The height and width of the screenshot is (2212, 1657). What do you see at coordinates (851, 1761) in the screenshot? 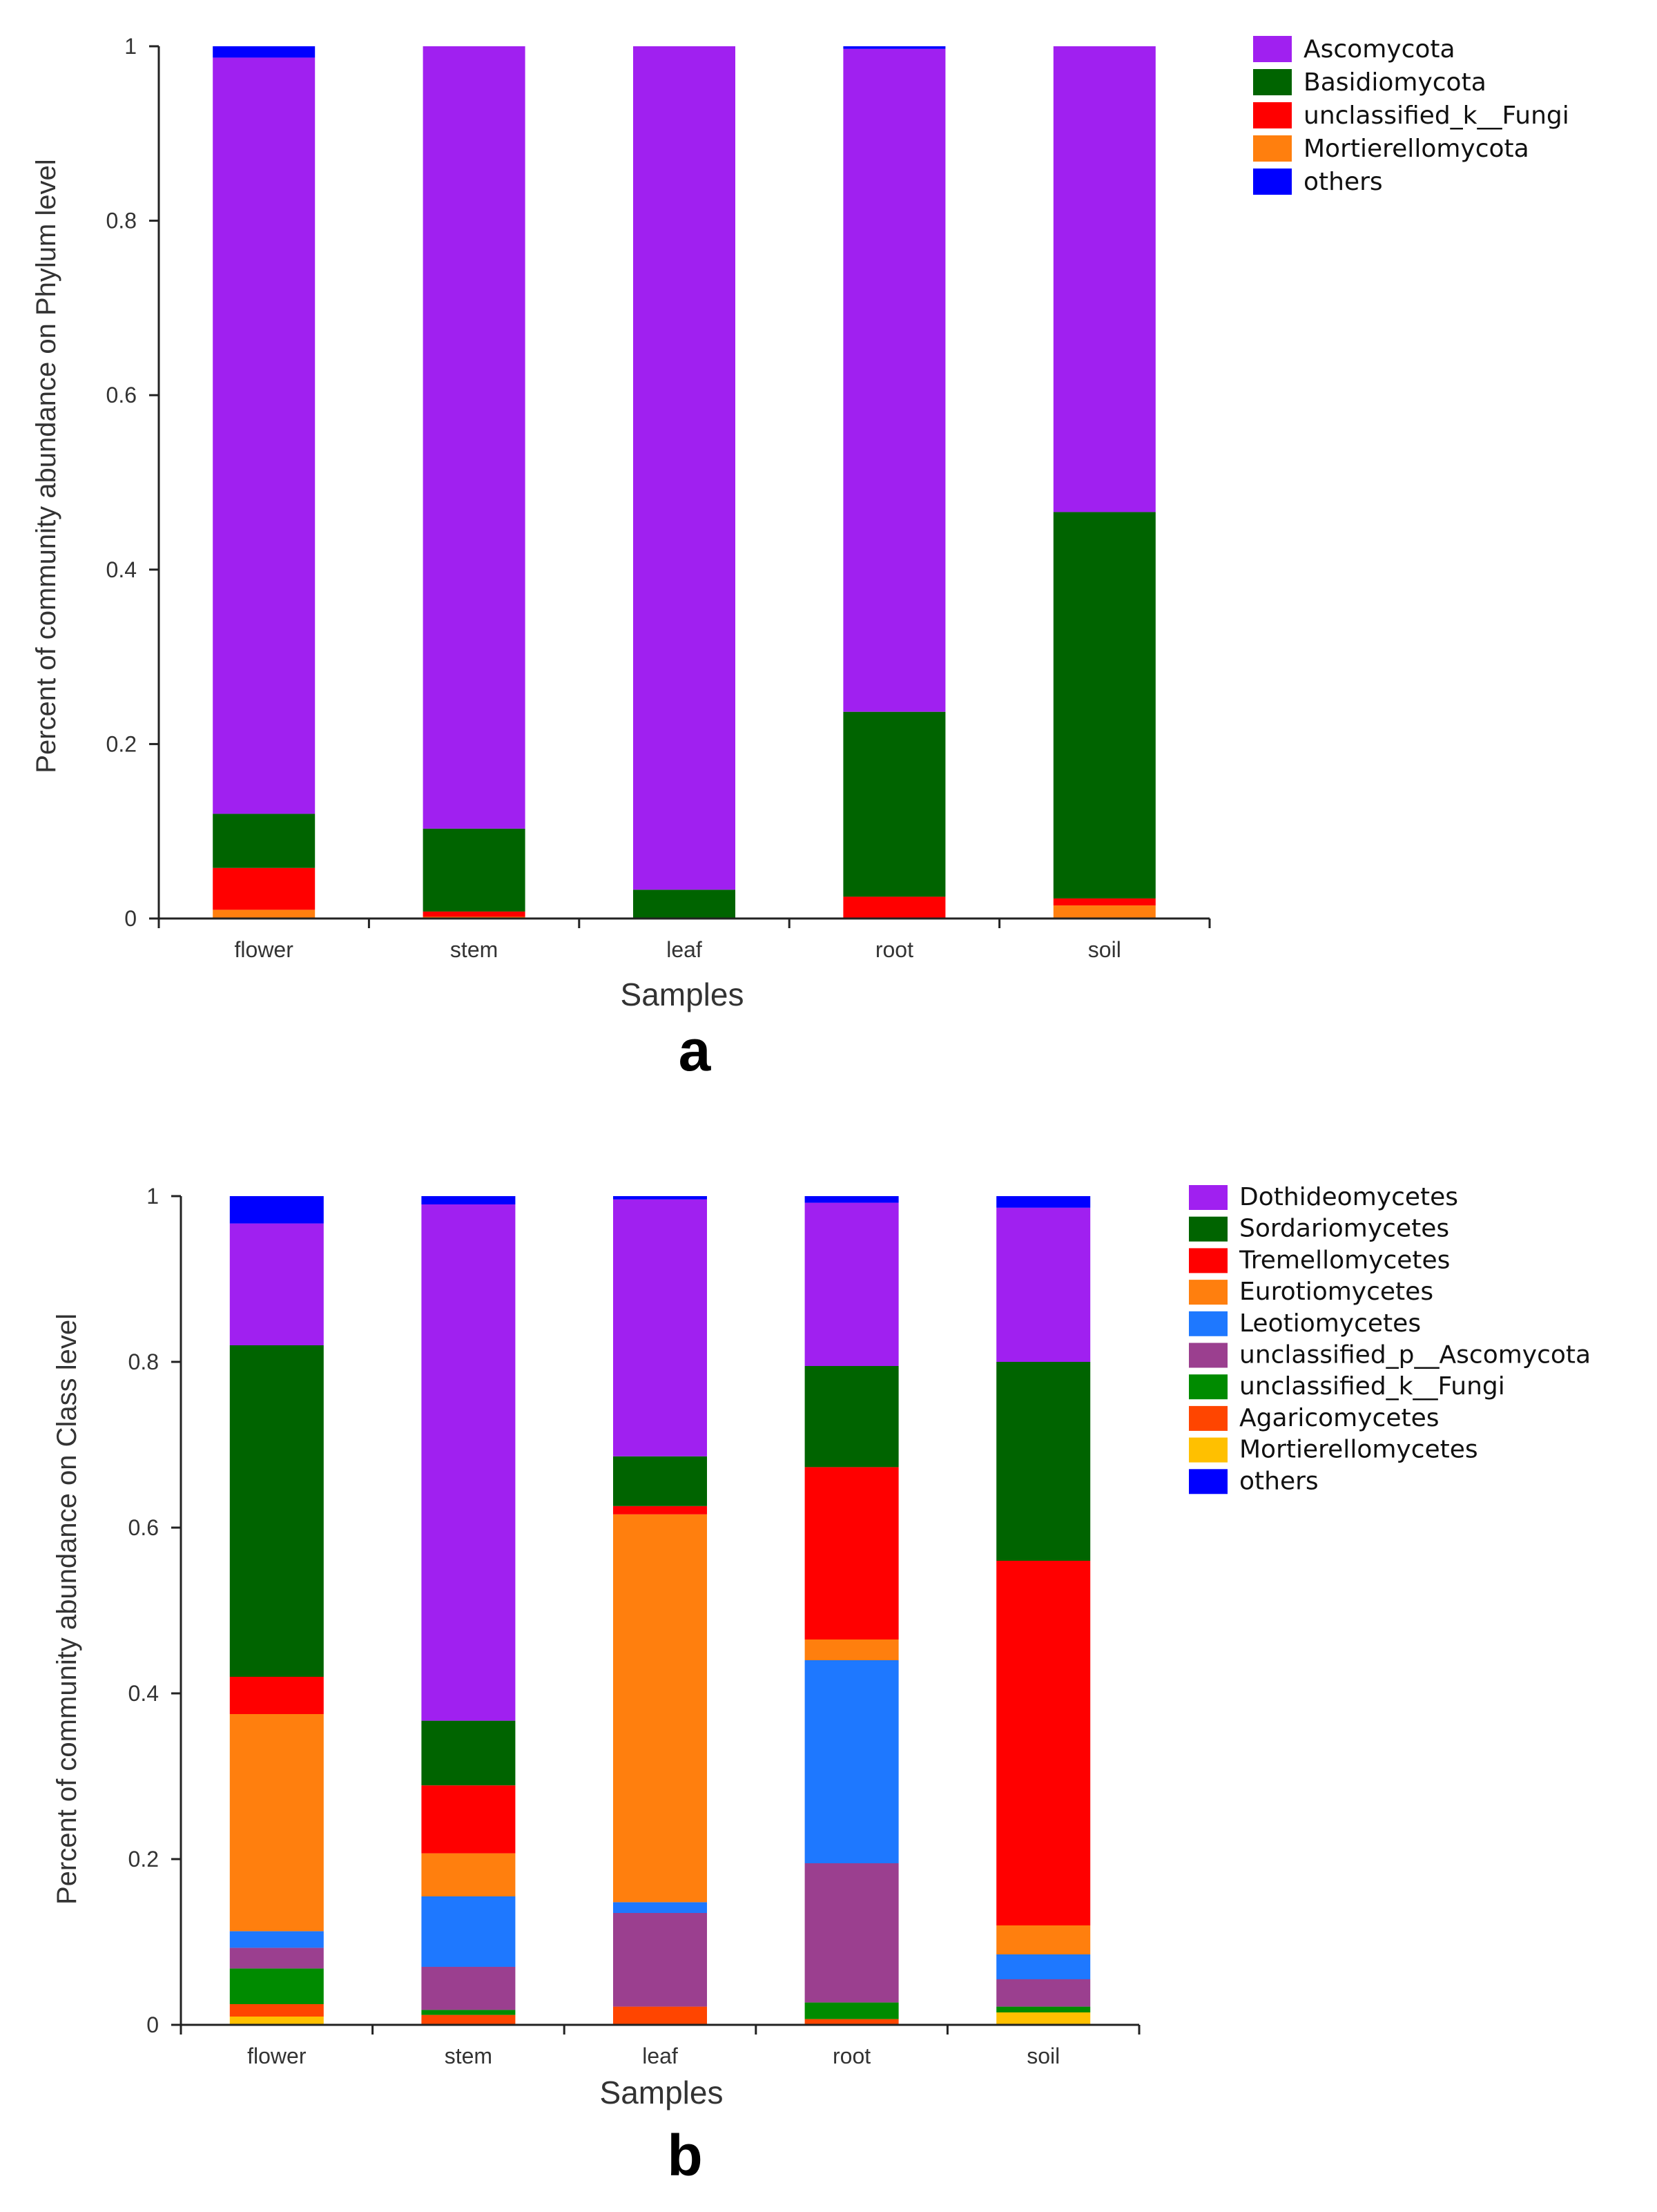
I see `panel-b-bar-root-leotiomycetes` at bounding box center [851, 1761].